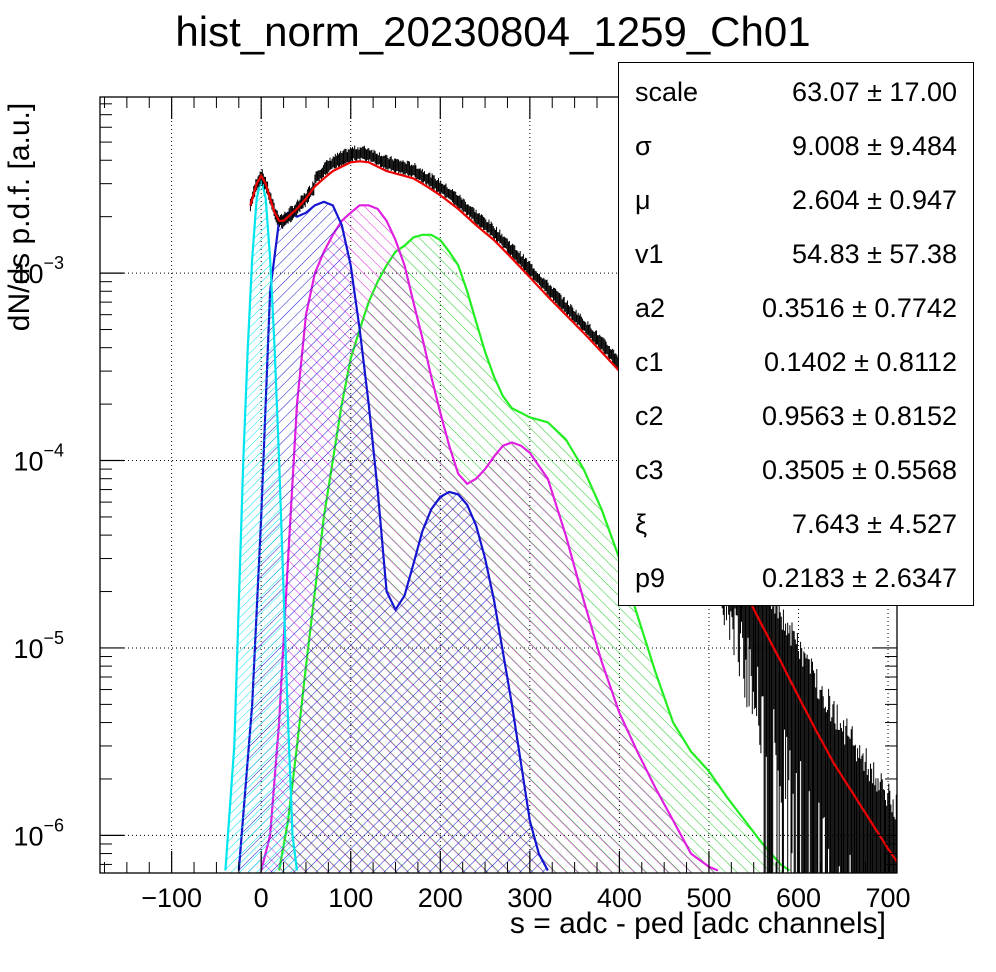 This screenshot has width=996, height=972. I want to click on stat-row: c2 0.9563 ± 0.8152, so click(796, 416).